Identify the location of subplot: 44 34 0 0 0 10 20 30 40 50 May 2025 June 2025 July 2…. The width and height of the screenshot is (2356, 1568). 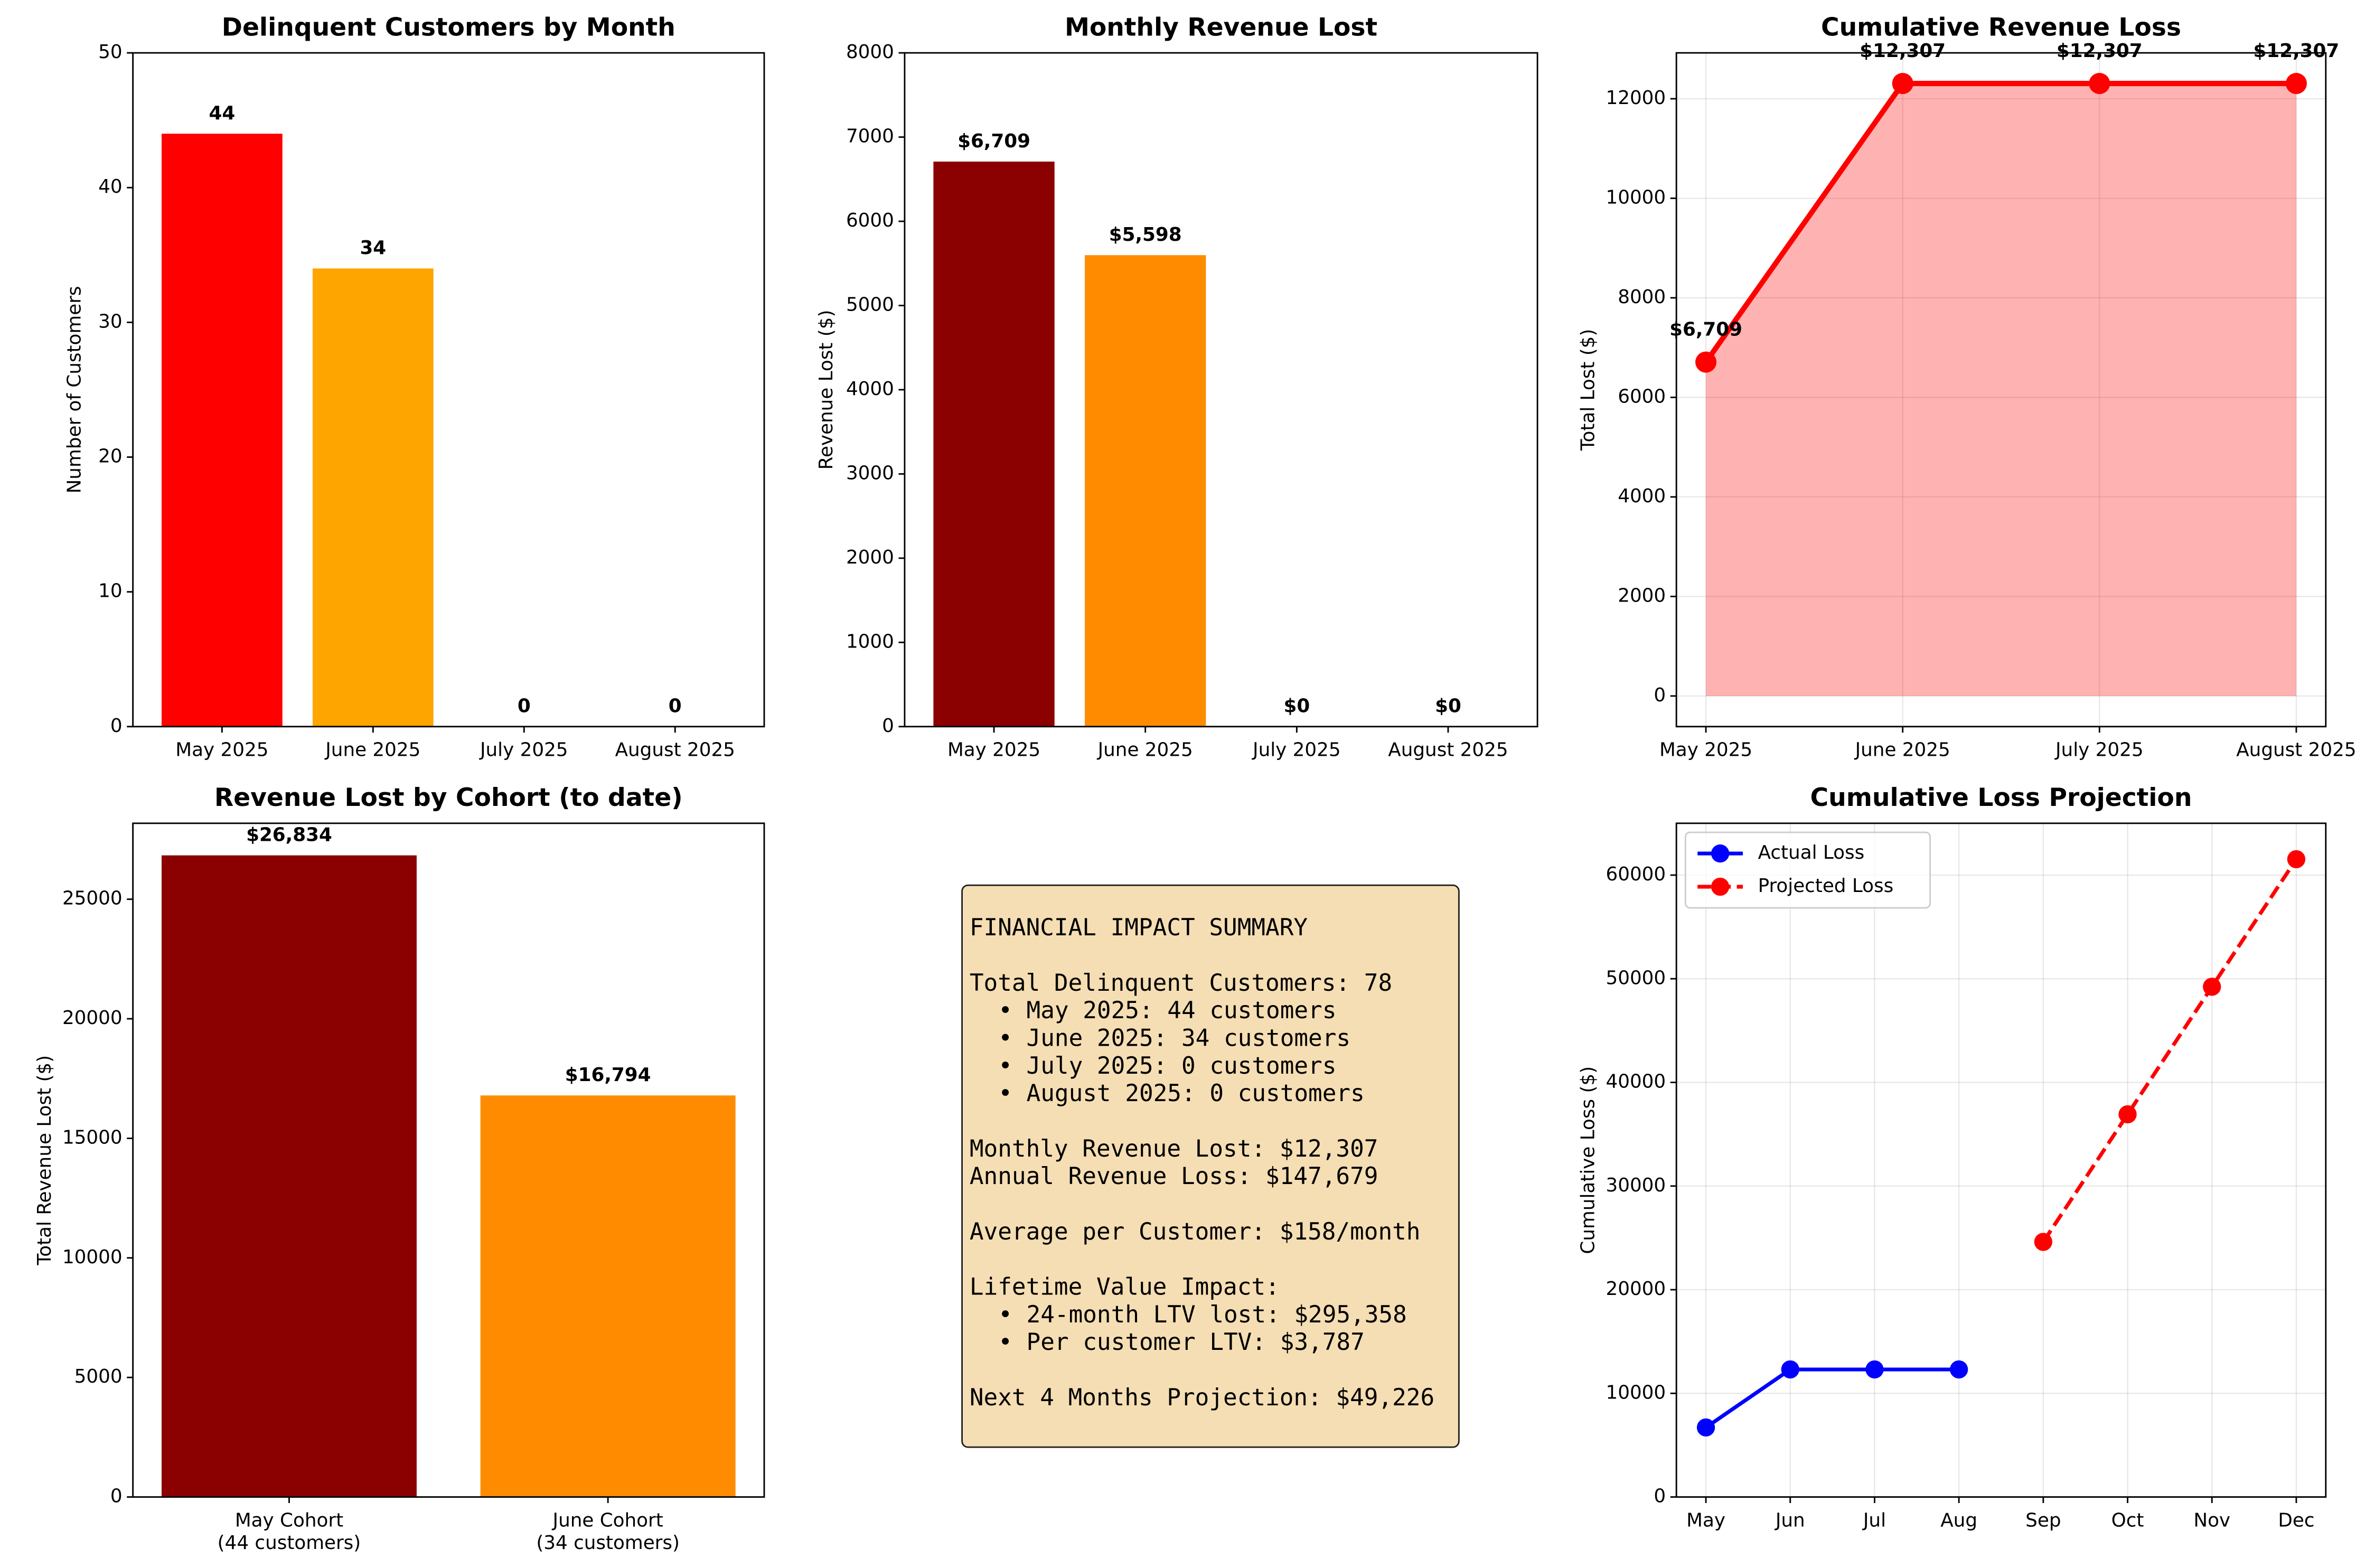
(414, 387).